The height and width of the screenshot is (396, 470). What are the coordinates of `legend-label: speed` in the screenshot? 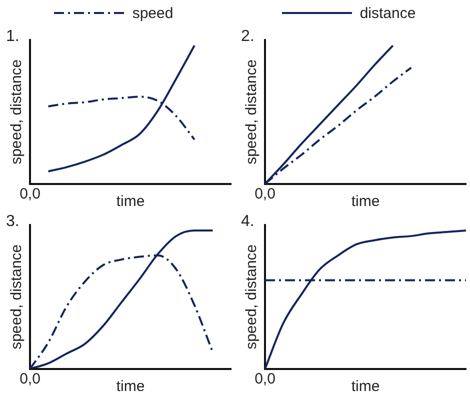 It's located at (153, 13).